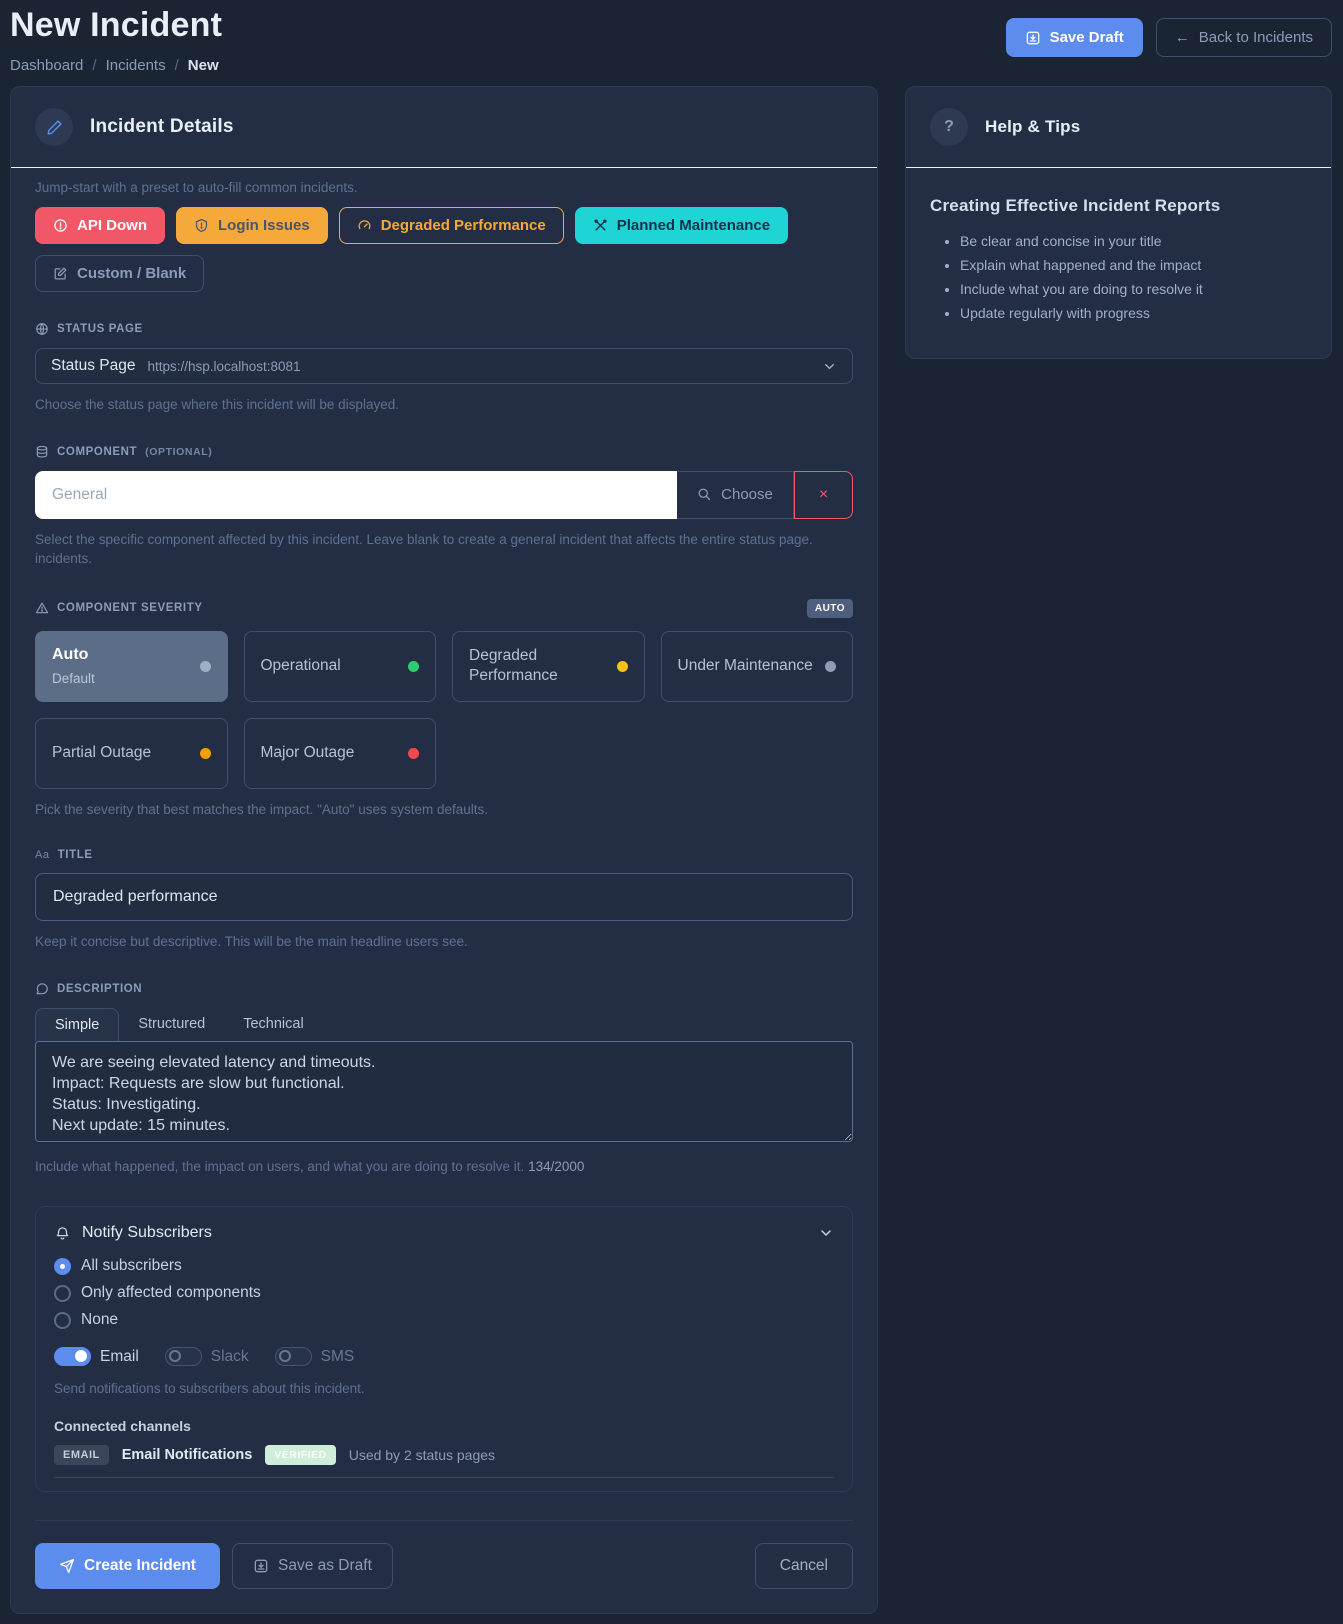 The image size is (1343, 1624). Describe the element at coordinates (451, 225) in the screenshot. I see `preset-degraded-performance-button: Degraded Performance` at that location.